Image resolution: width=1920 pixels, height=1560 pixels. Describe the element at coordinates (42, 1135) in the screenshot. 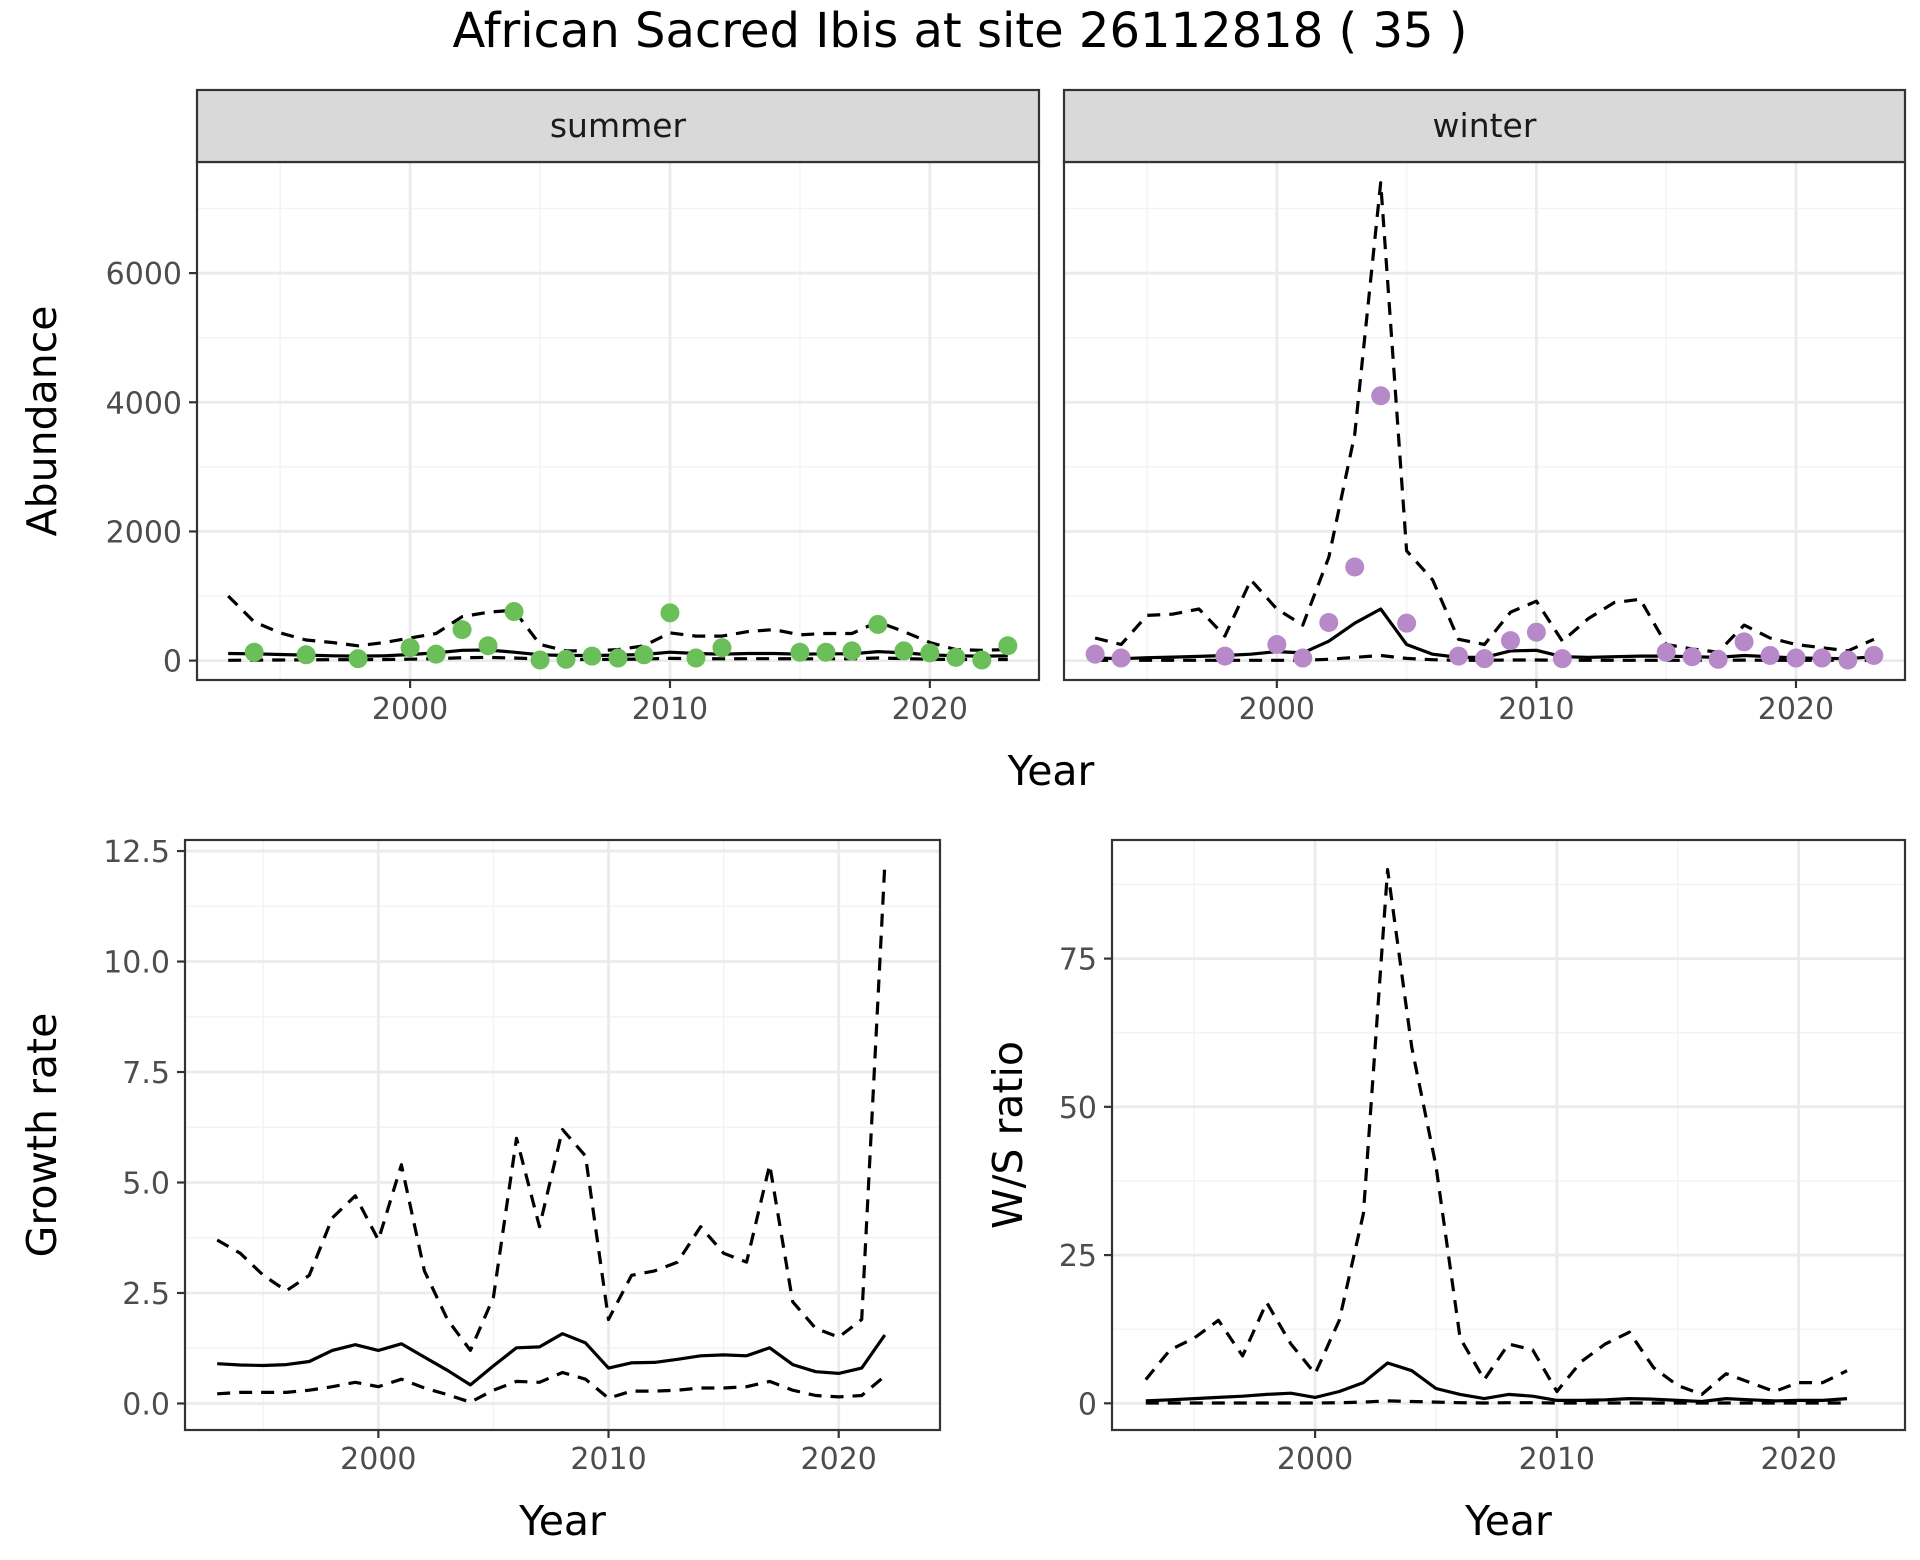

I see `y-axis-title: Growth rate` at that location.